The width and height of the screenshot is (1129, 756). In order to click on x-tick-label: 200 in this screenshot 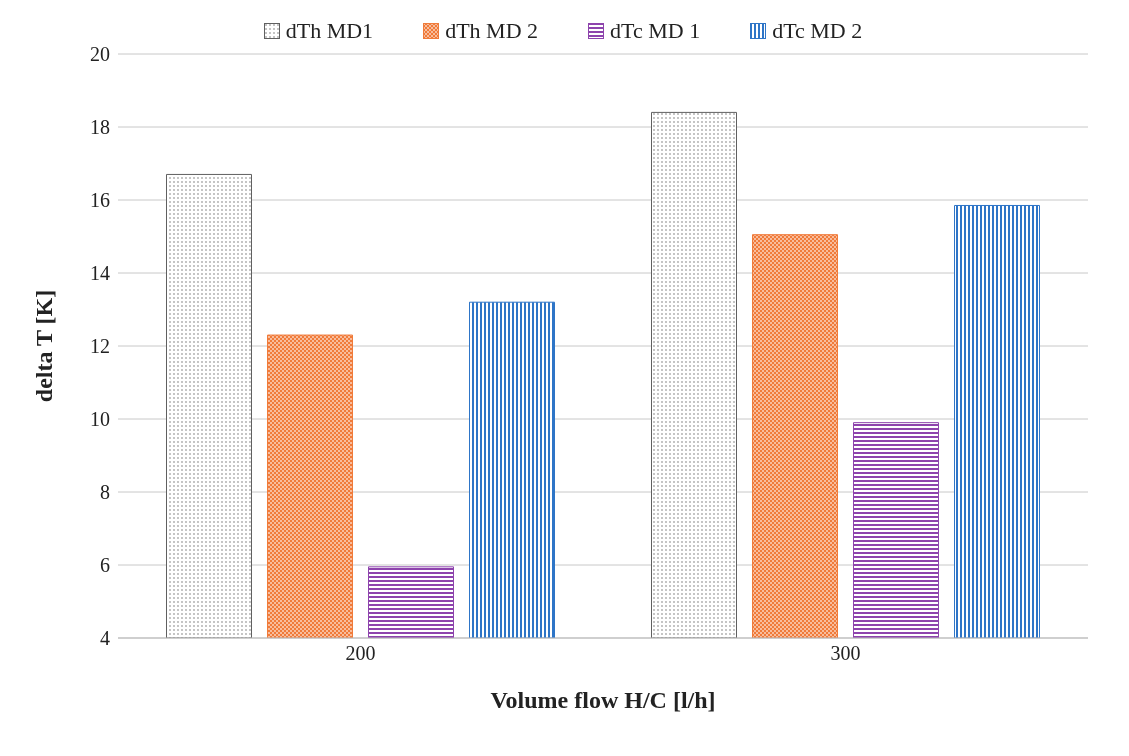, I will do `click(360, 653)`.